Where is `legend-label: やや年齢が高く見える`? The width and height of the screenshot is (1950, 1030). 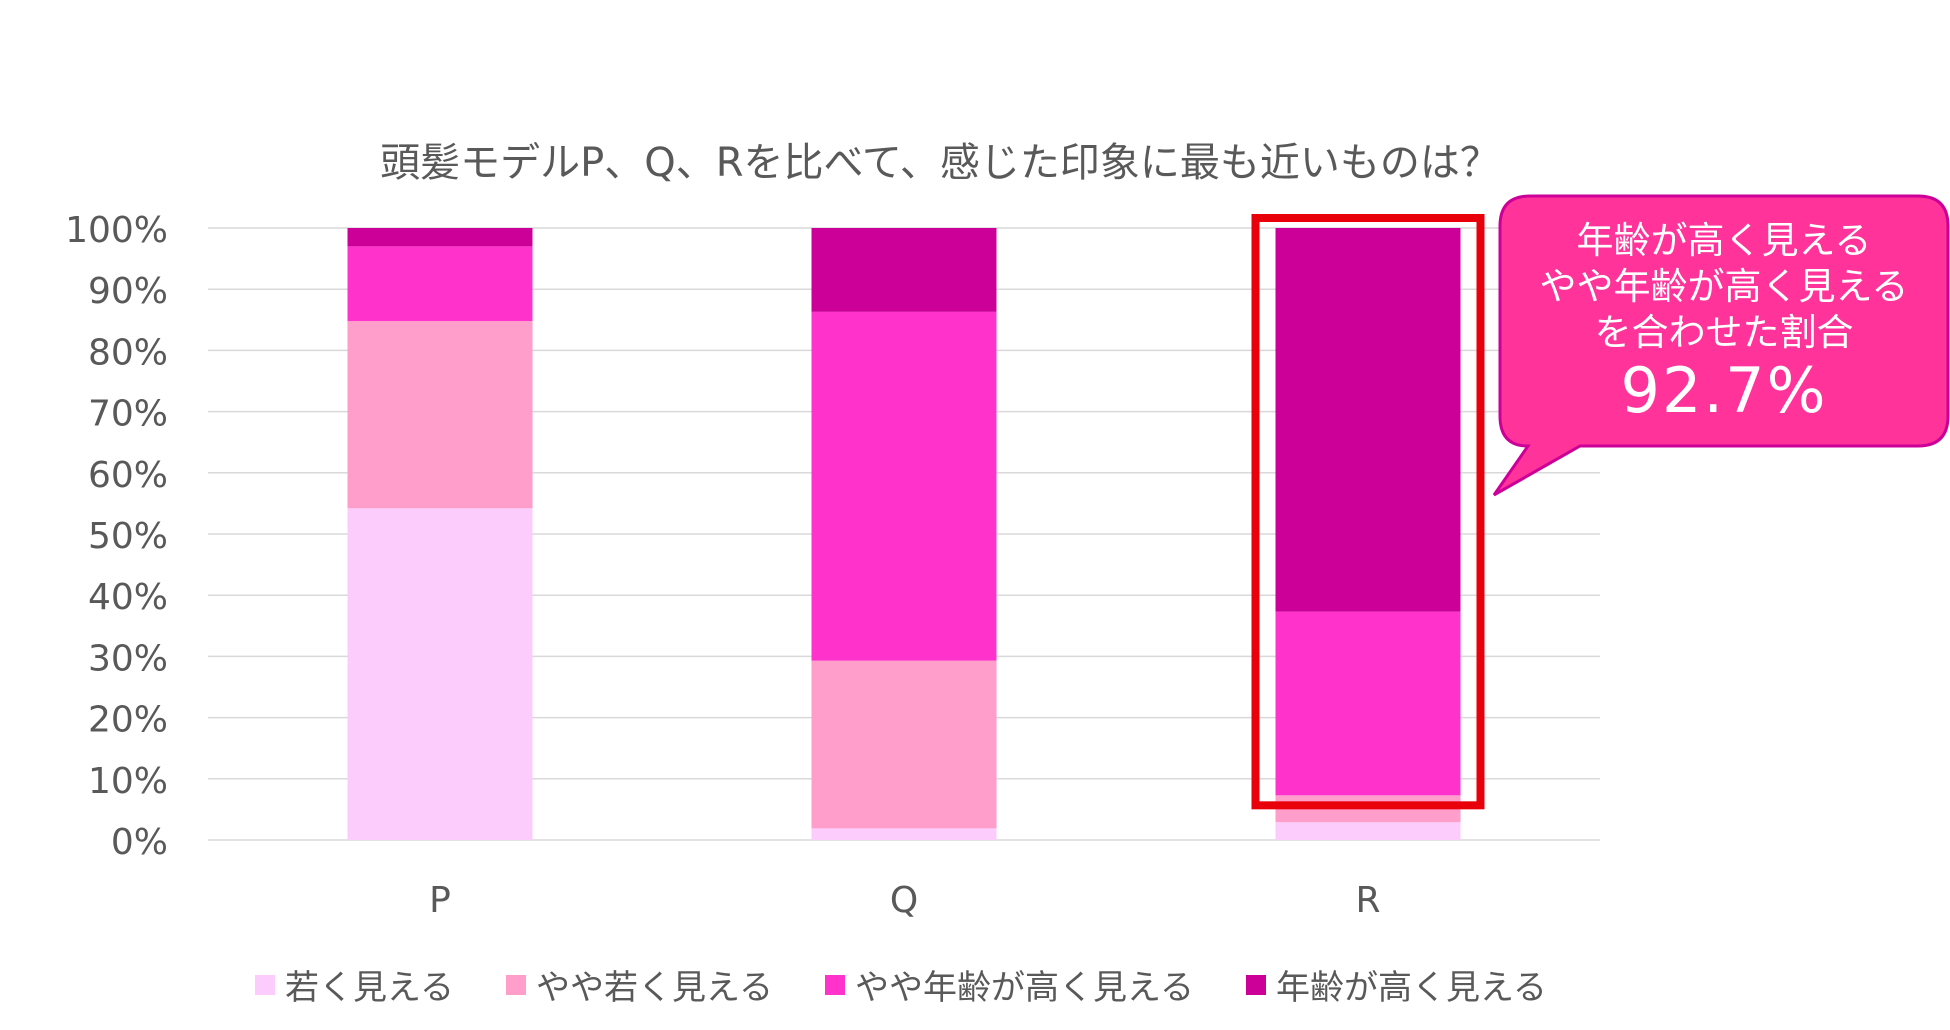 legend-label: やや年齢が高く見える is located at coordinates (1024, 988).